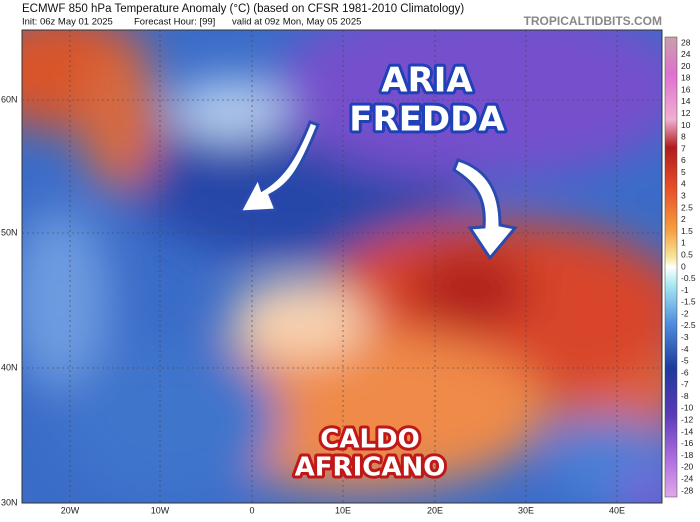  Describe the element at coordinates (160, 510) in the screenshot. I see `lon-label: 10W` at that location.